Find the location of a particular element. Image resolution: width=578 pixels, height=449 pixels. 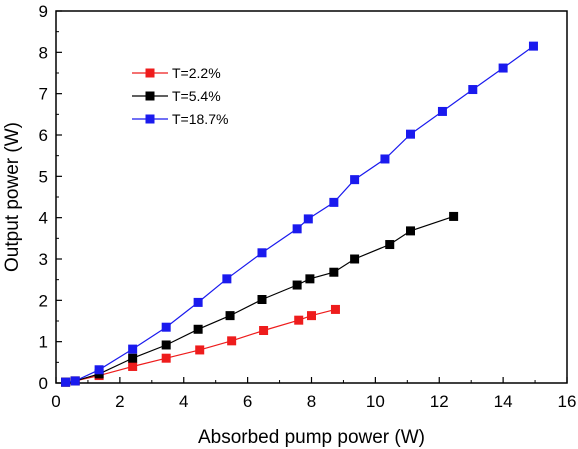

x-tick-label: 10 is located at coordinates (375, 401).